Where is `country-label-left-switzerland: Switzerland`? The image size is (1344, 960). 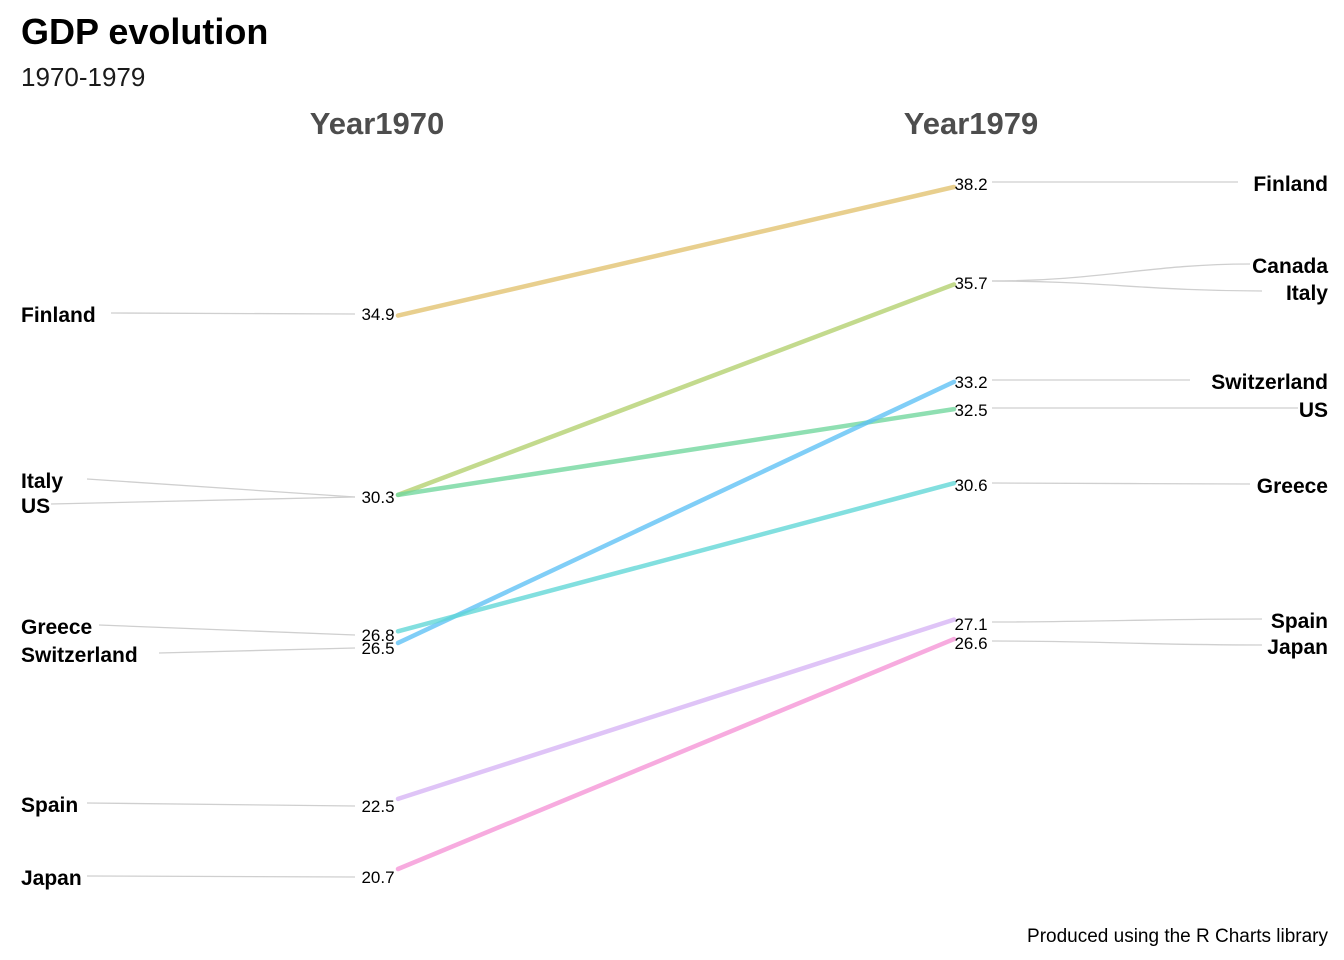
country-label-left-switzerland: Switzerland is located at coordinates (79, 655).